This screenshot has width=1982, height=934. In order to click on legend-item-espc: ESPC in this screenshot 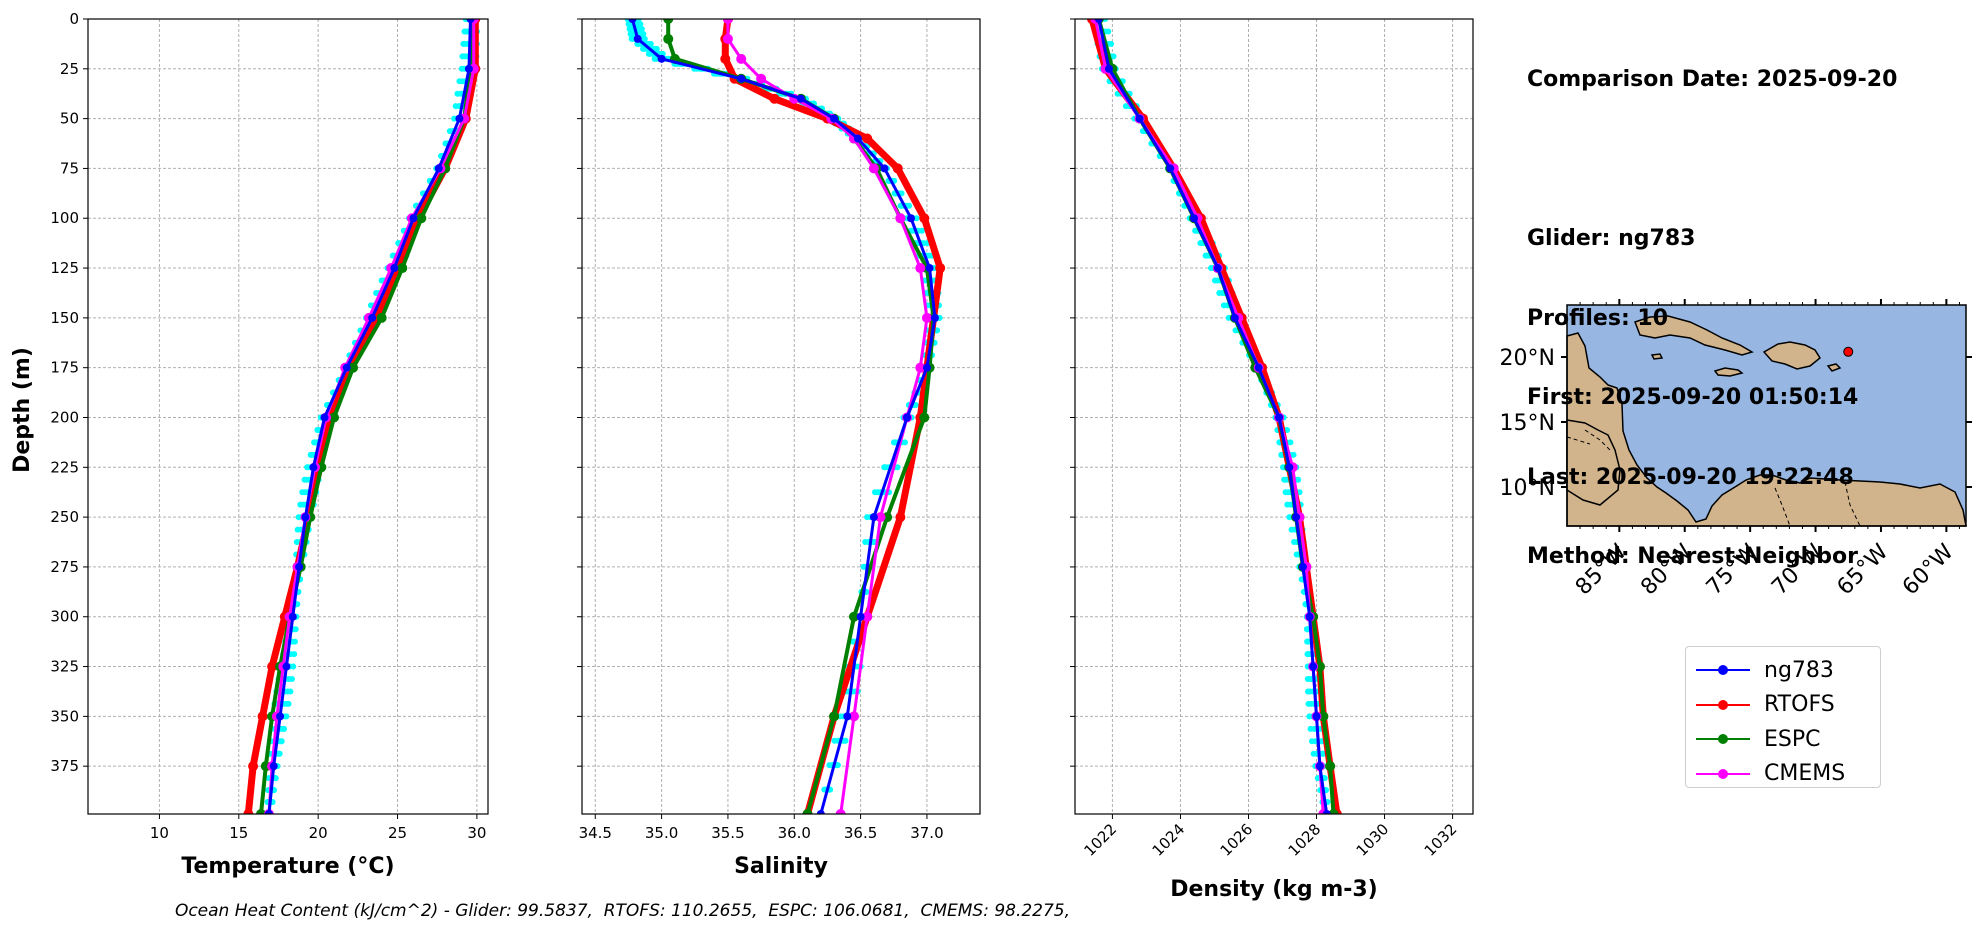, I will do `click(1788, 739)`.